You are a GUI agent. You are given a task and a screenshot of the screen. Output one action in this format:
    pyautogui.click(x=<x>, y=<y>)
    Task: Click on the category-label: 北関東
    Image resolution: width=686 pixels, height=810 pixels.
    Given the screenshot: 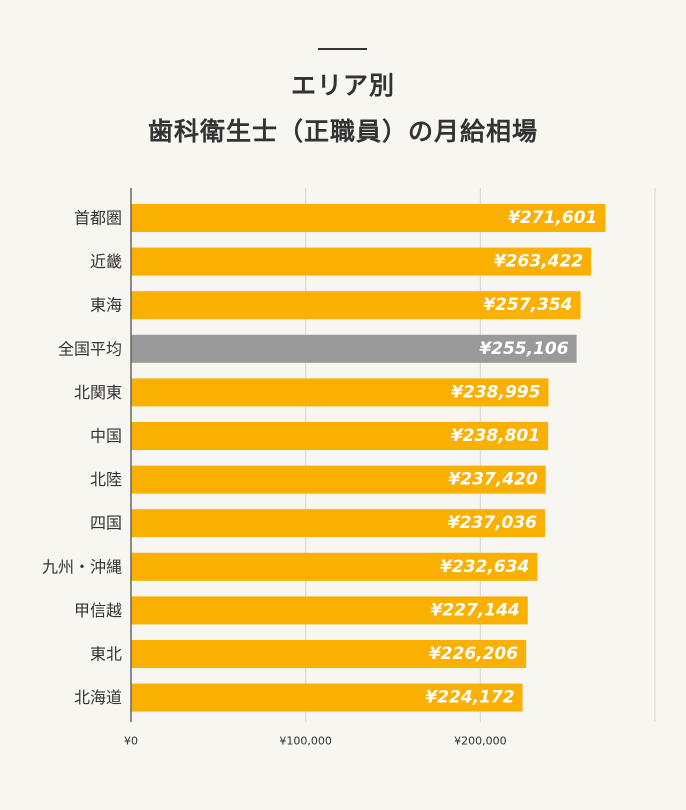 What is the action you would take?
    pyautogui.click(x=98, y=392)
    